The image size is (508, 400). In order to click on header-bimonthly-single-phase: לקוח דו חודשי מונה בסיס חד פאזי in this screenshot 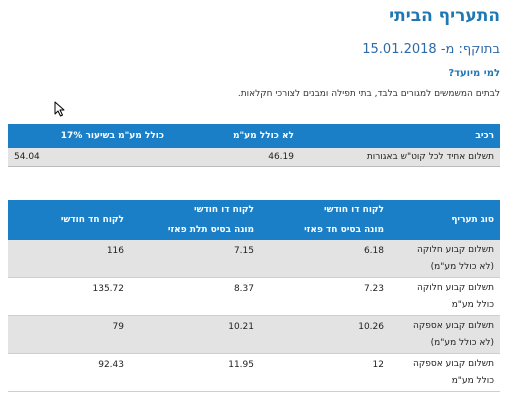, I will do `click(325, 220)`.